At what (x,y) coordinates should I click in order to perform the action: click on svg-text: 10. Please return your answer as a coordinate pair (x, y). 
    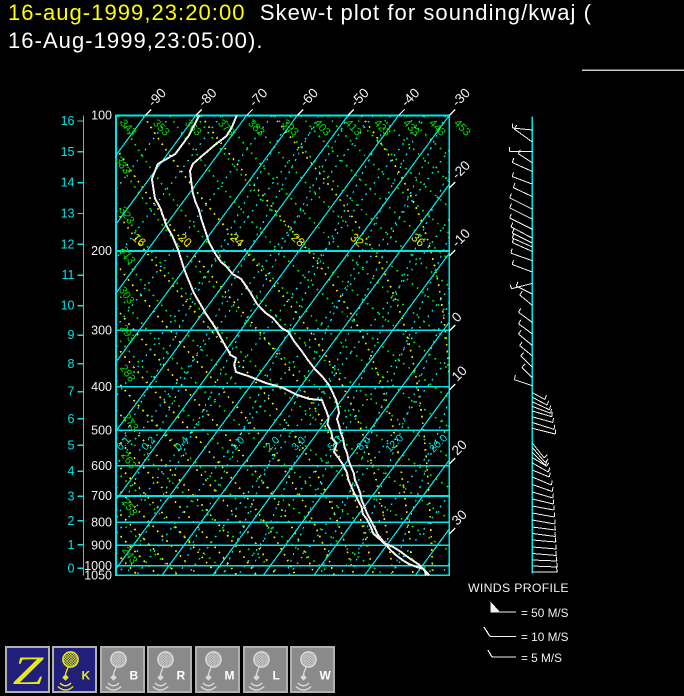
    Looking at the image, I should click on (68, 306).